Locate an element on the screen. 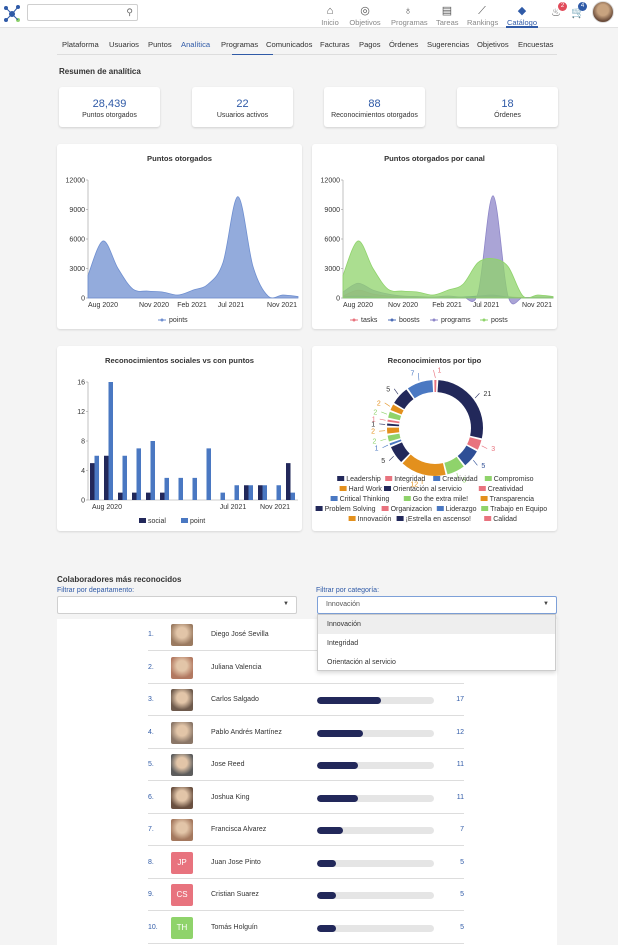  legend-label: Calidad is located at coordinates (505, 519).